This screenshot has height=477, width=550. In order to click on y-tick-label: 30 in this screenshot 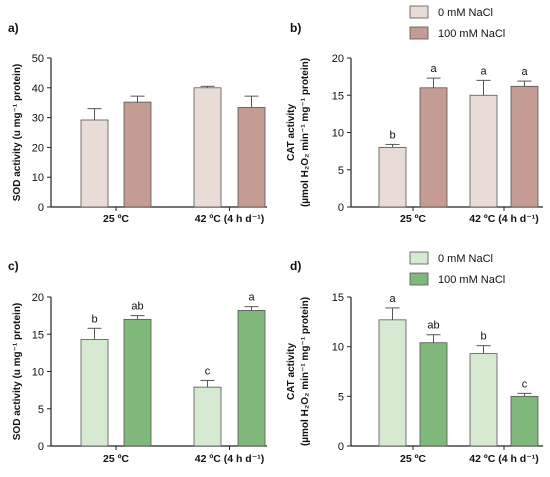, I will do `click(38, 119)`.